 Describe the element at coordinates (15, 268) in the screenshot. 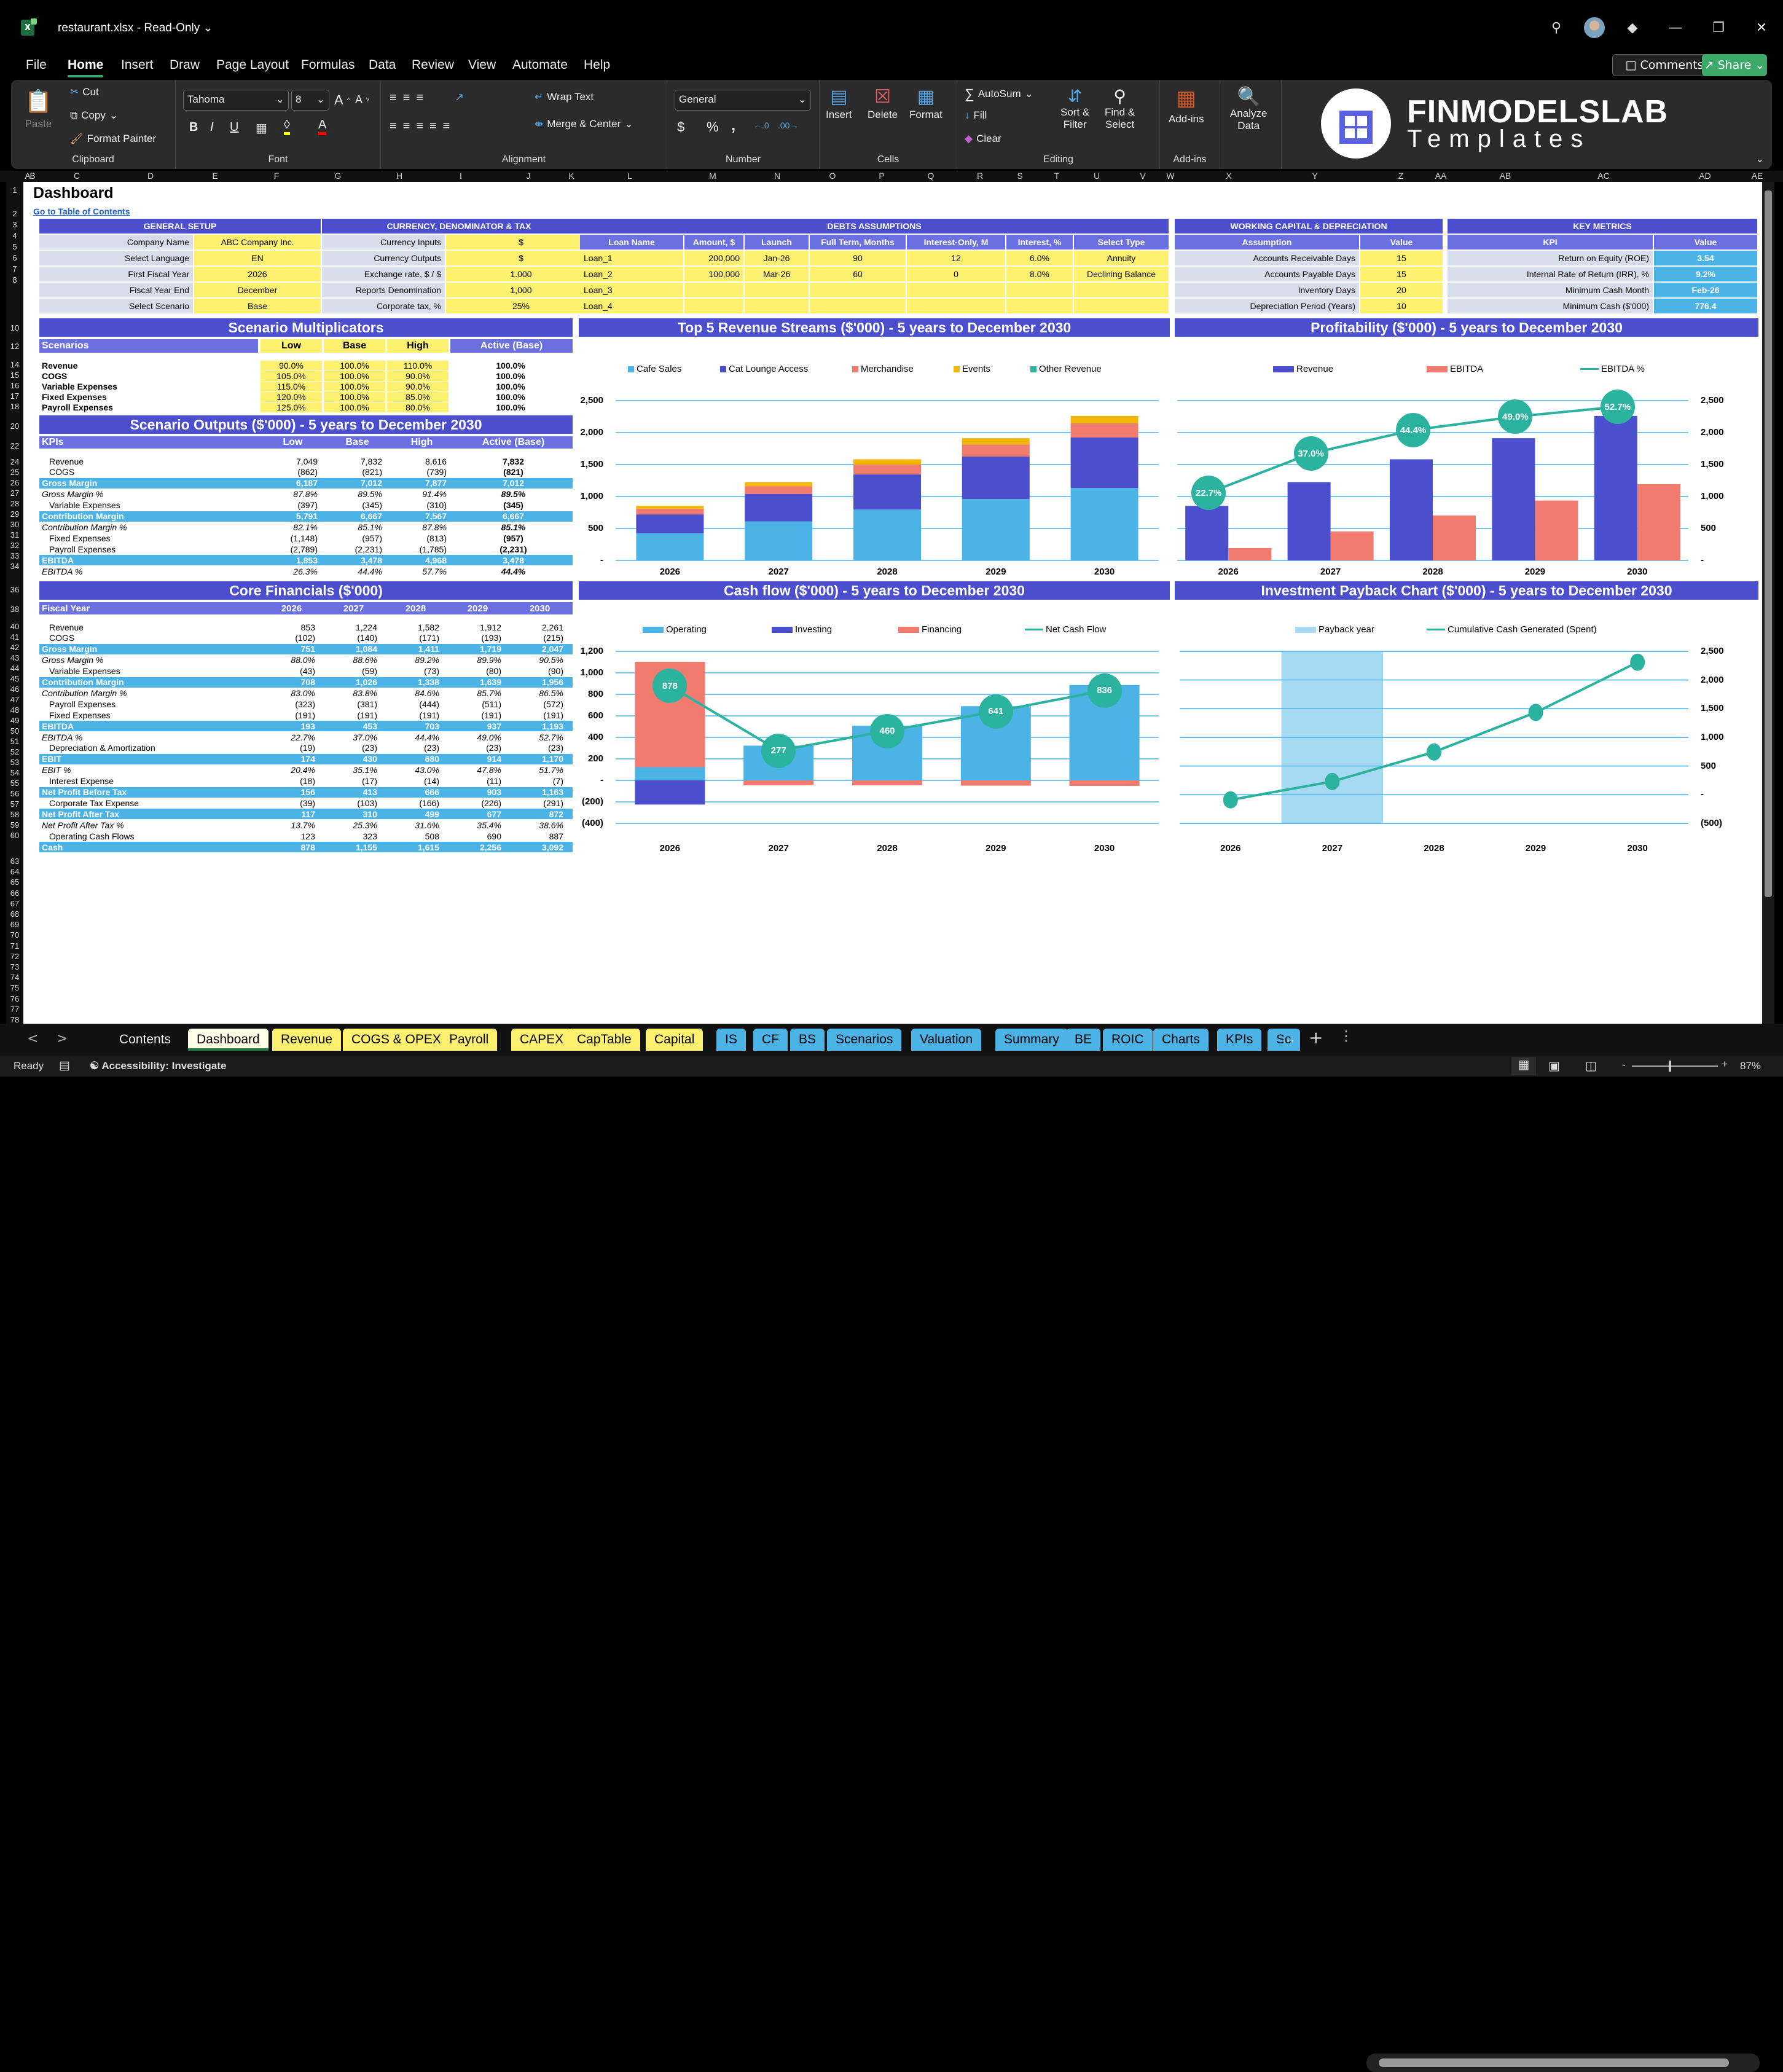

I see `row-header: 7` at that location.